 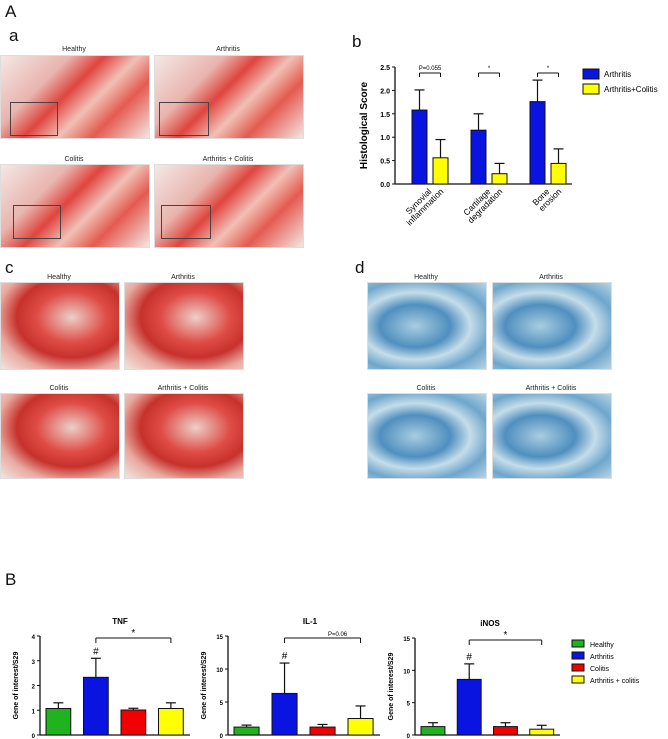 What do you see at coordinates (75, 97) in the screenshot?
I see `histology-image-healthy` at bounding box center [75, 97].